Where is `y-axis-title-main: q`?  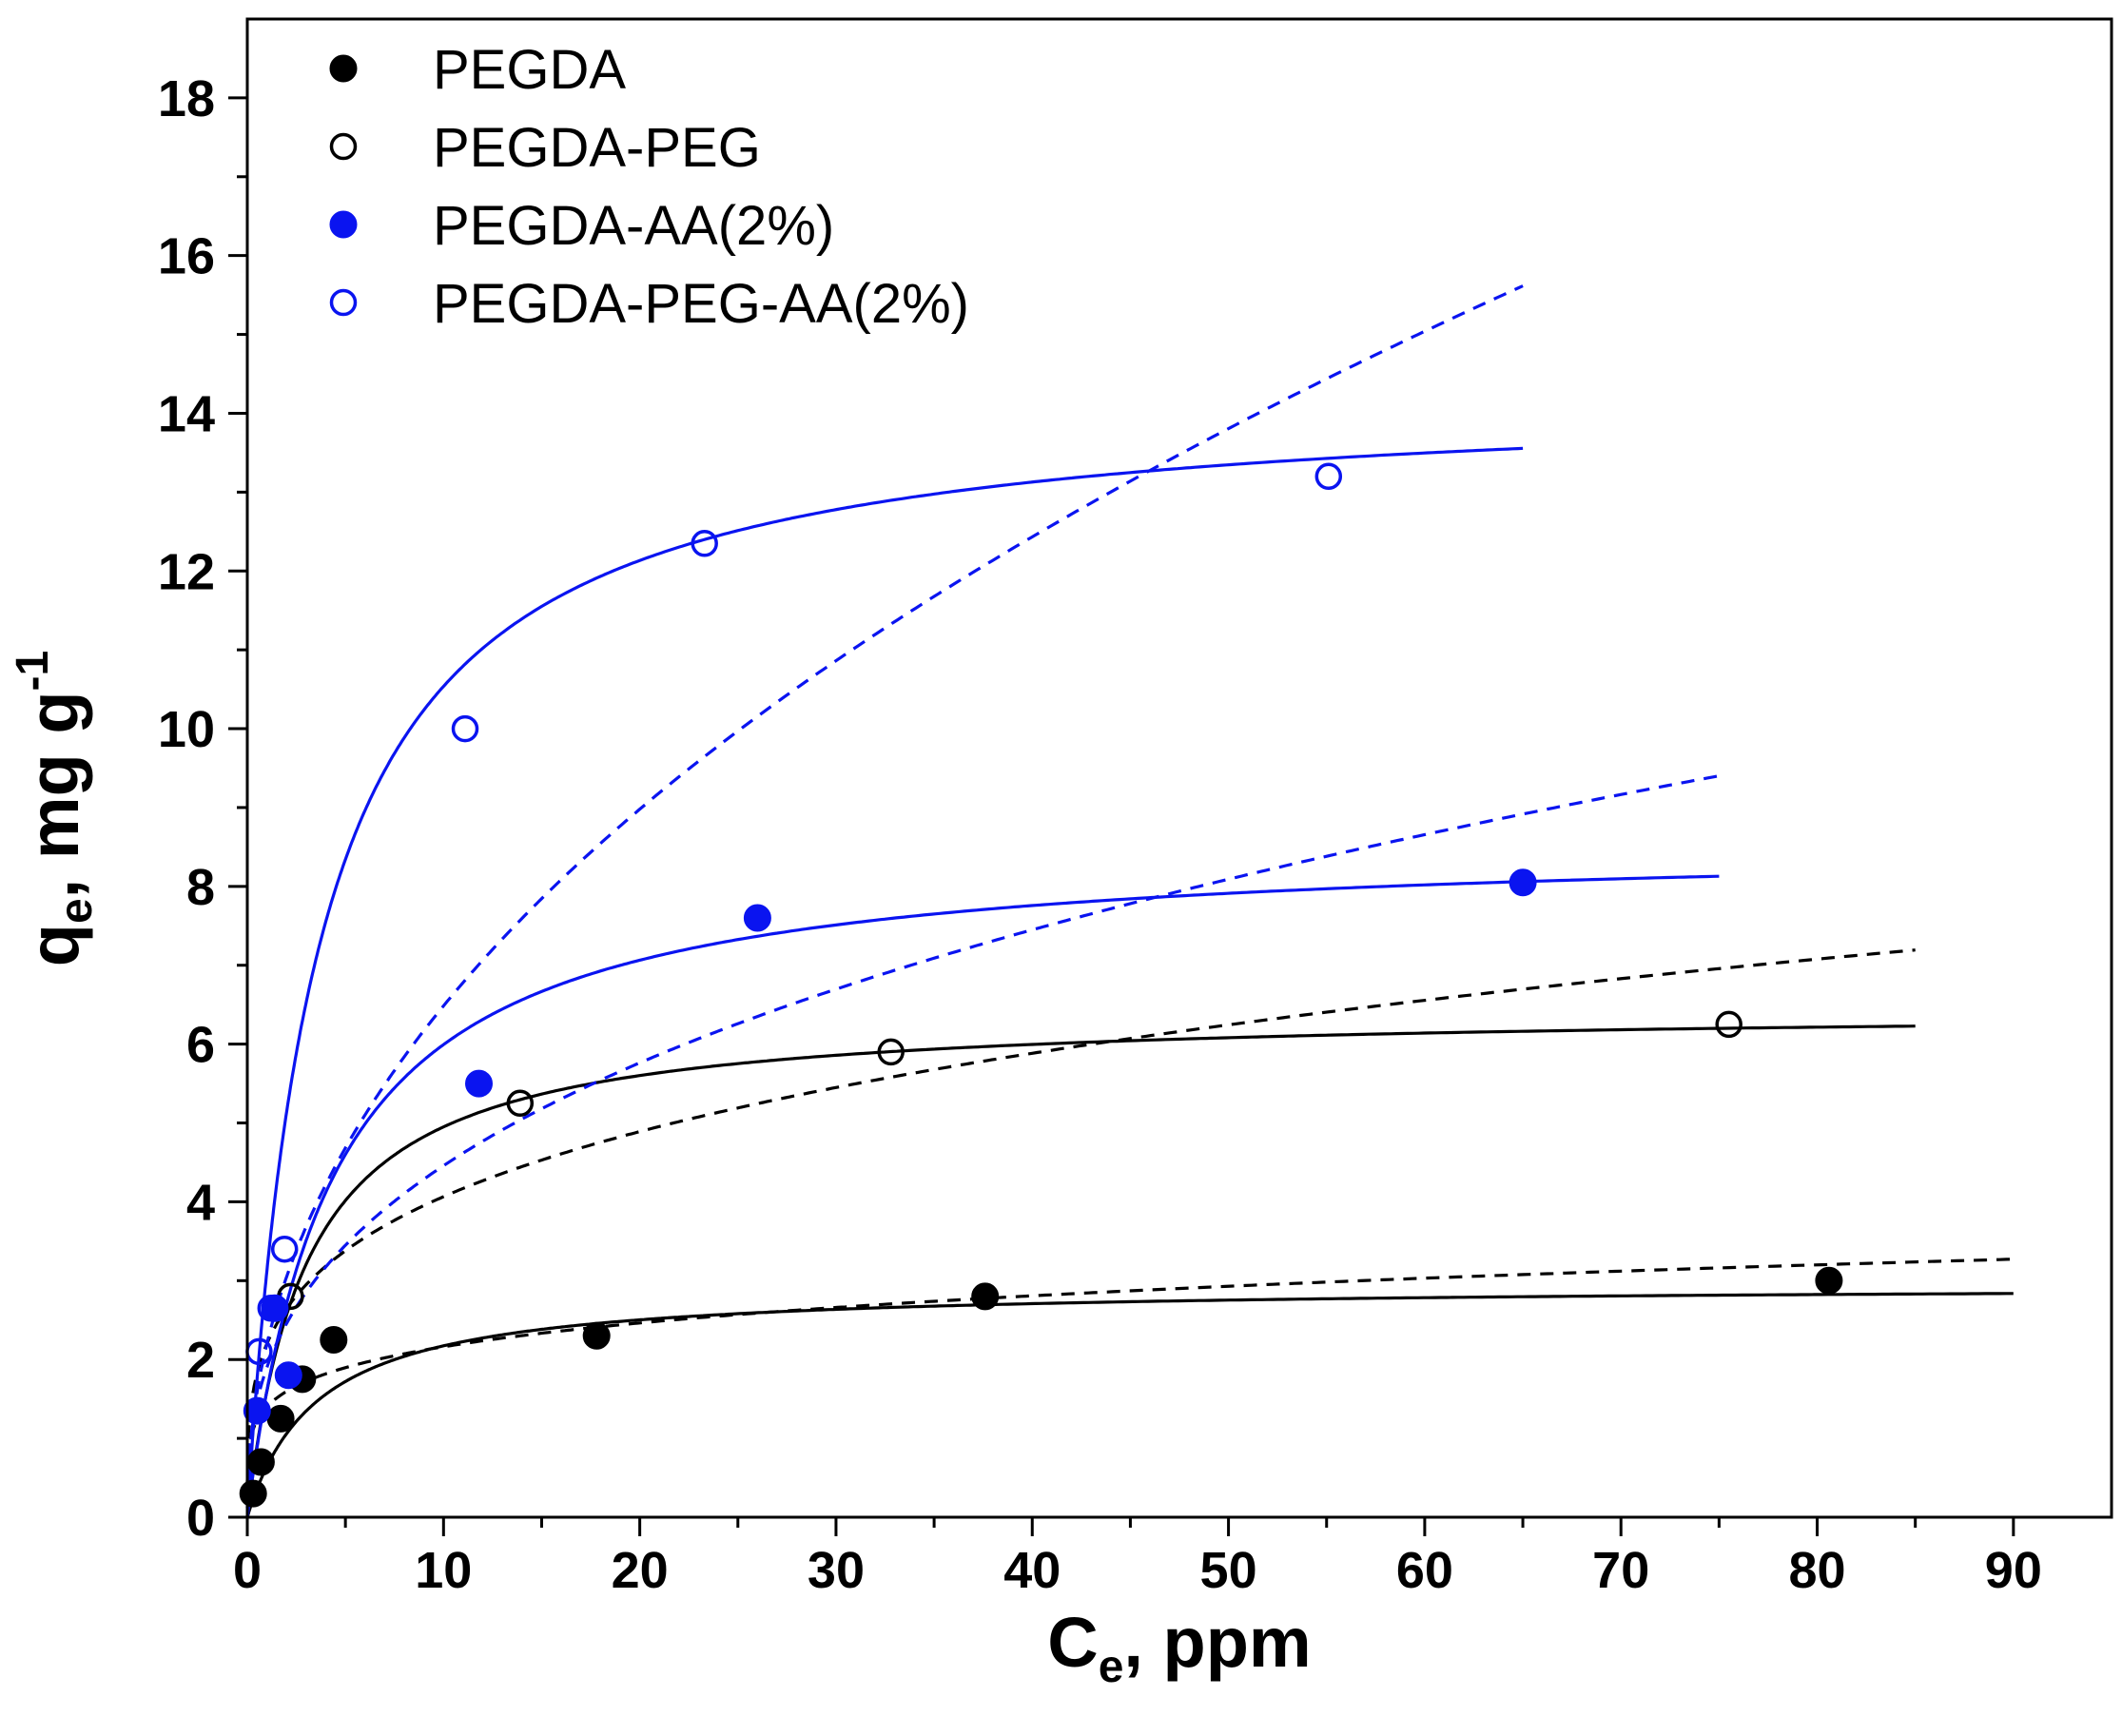 y-axis-title-main: q is located at coordinates (53, 945).